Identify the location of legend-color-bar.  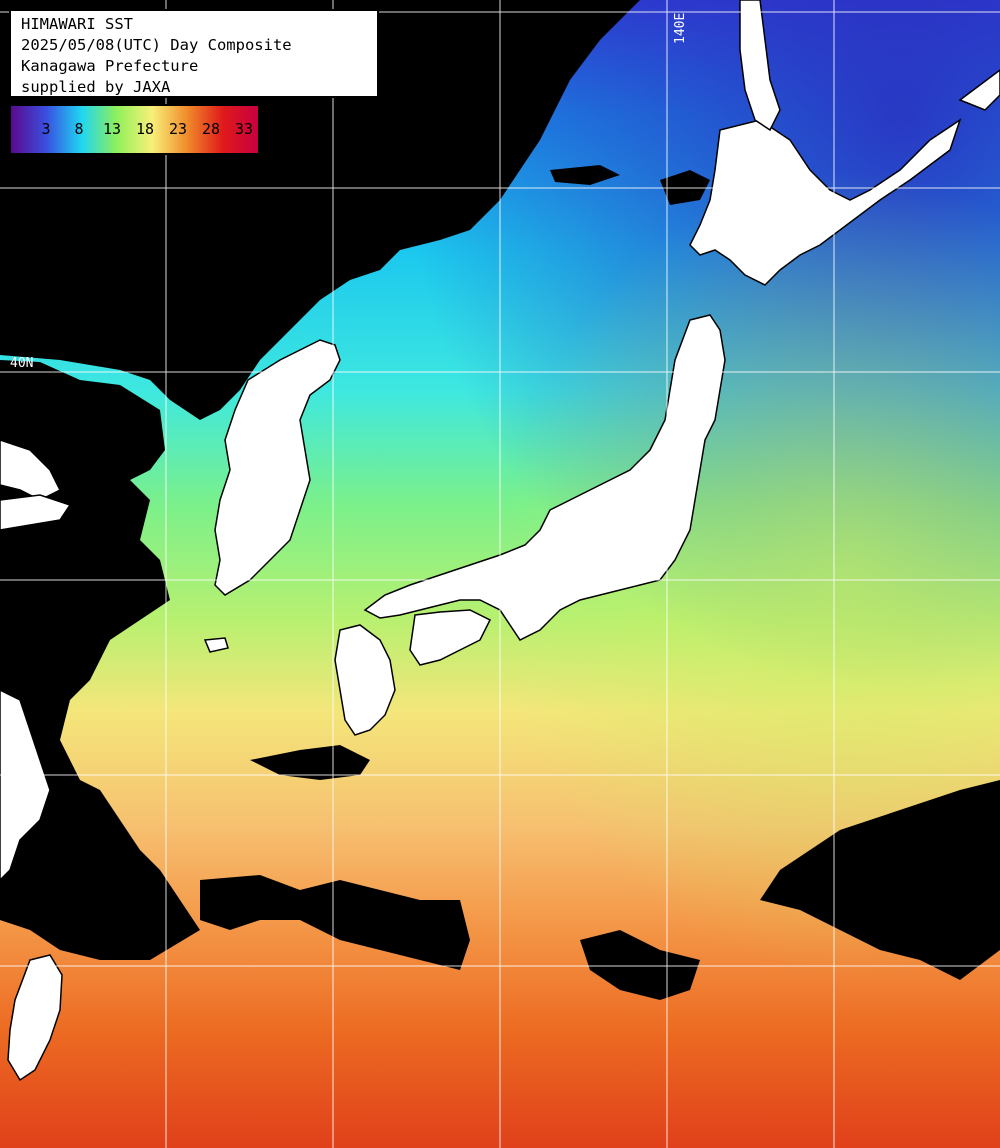
(134, 129).